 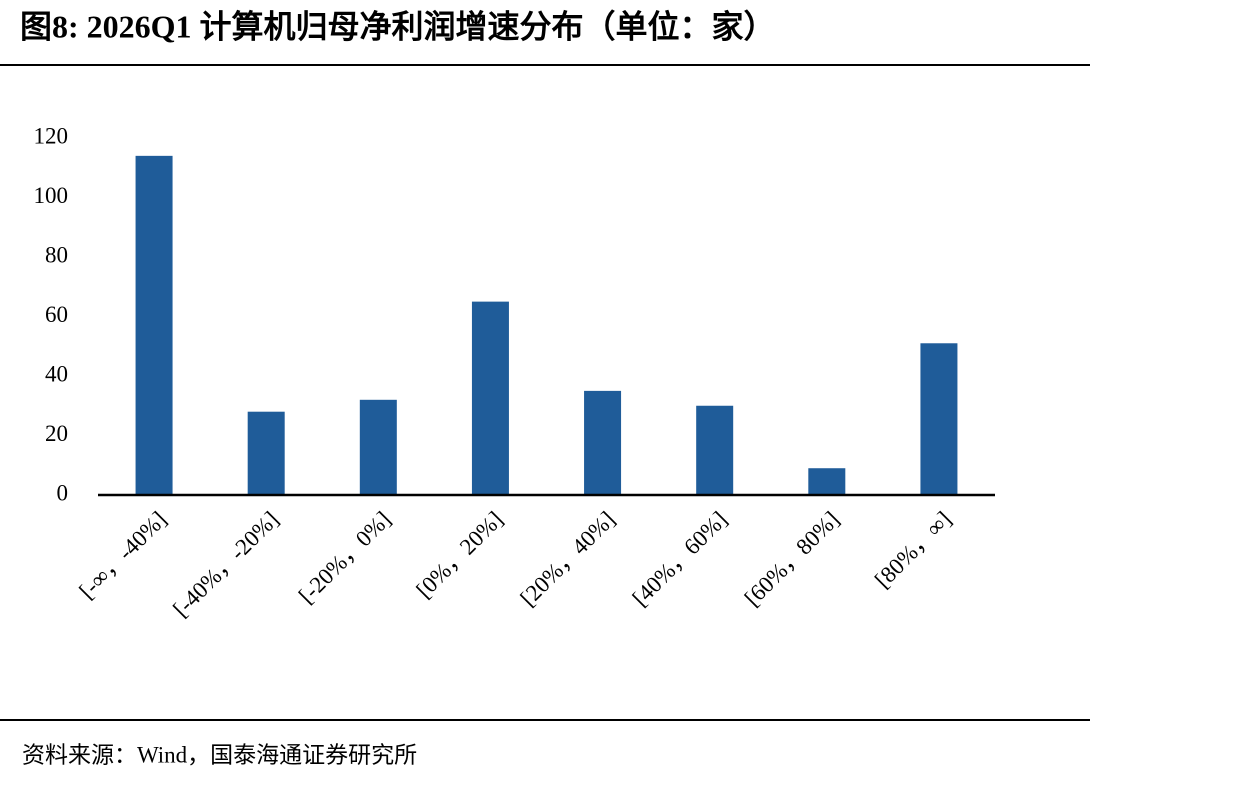 What do you see at coordinates (56, 433) in the screenshot?
I see `y-tick-label: 20` at bounding box center [56, 433].